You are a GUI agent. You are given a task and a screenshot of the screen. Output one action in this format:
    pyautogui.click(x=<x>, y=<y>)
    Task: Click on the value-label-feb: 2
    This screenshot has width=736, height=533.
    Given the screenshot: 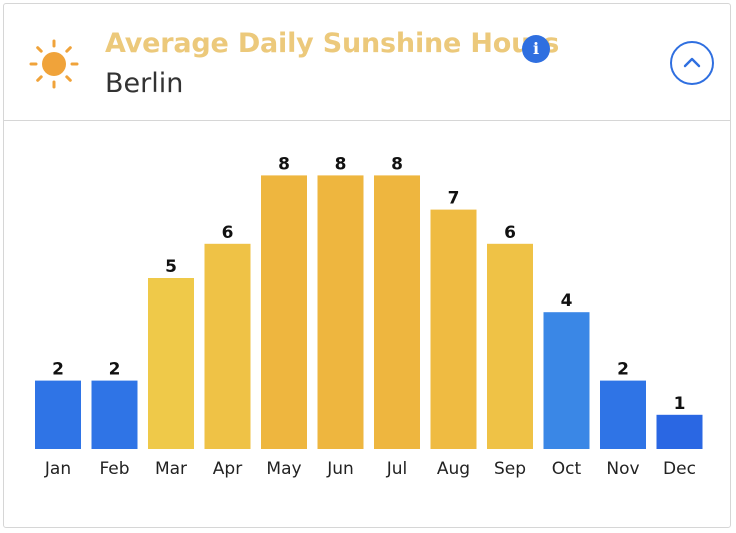 What is the action you would take?
    pyautogui.click(x=115, y=370)
    